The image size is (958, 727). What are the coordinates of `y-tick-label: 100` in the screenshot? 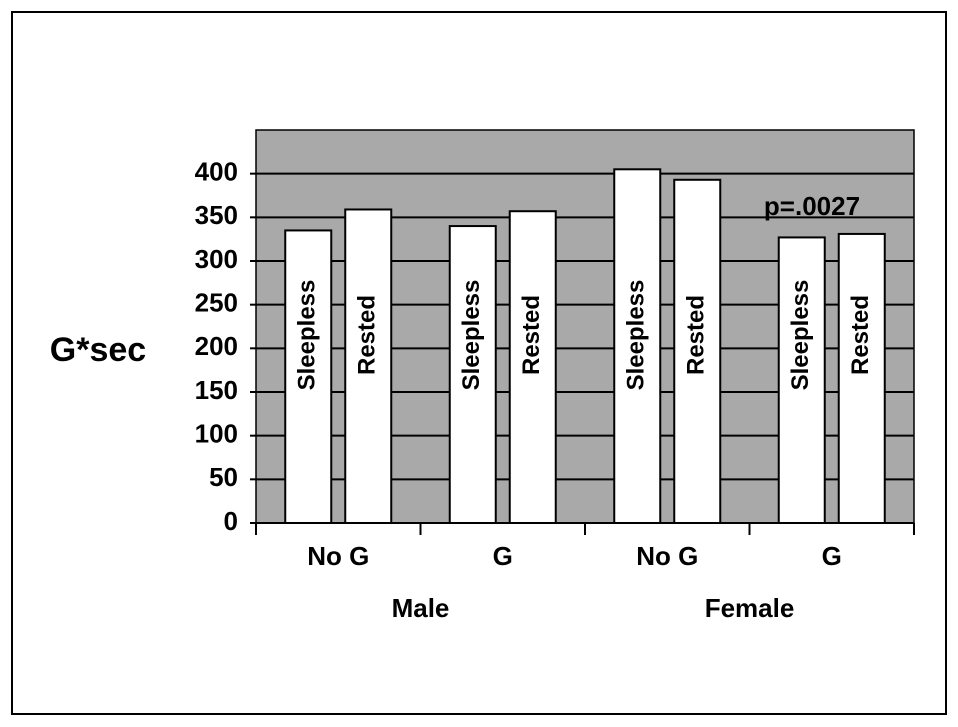 It's located at (216, 434).